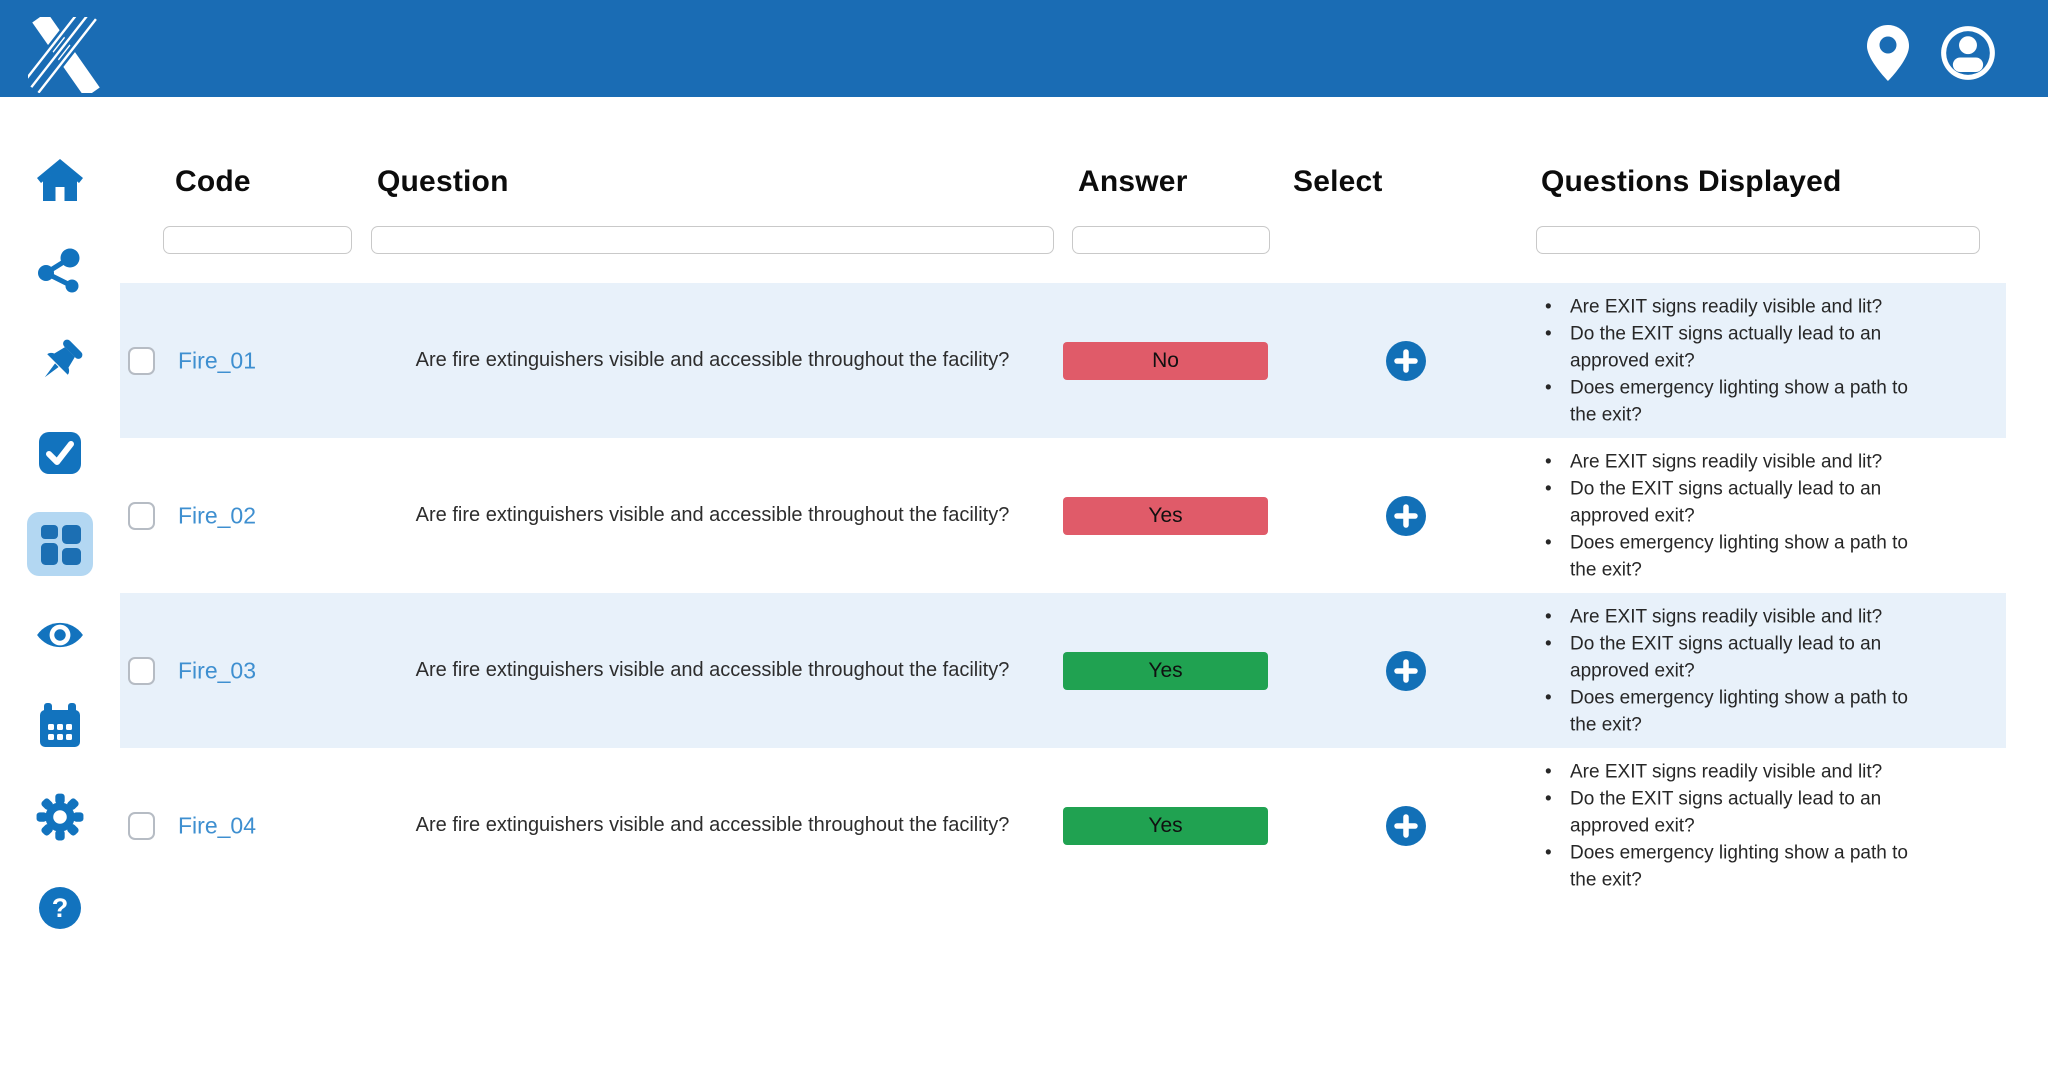  Describe the element at coordinates (217, 515) in the screenshot. I see `code-link: Fire_02` at that location.